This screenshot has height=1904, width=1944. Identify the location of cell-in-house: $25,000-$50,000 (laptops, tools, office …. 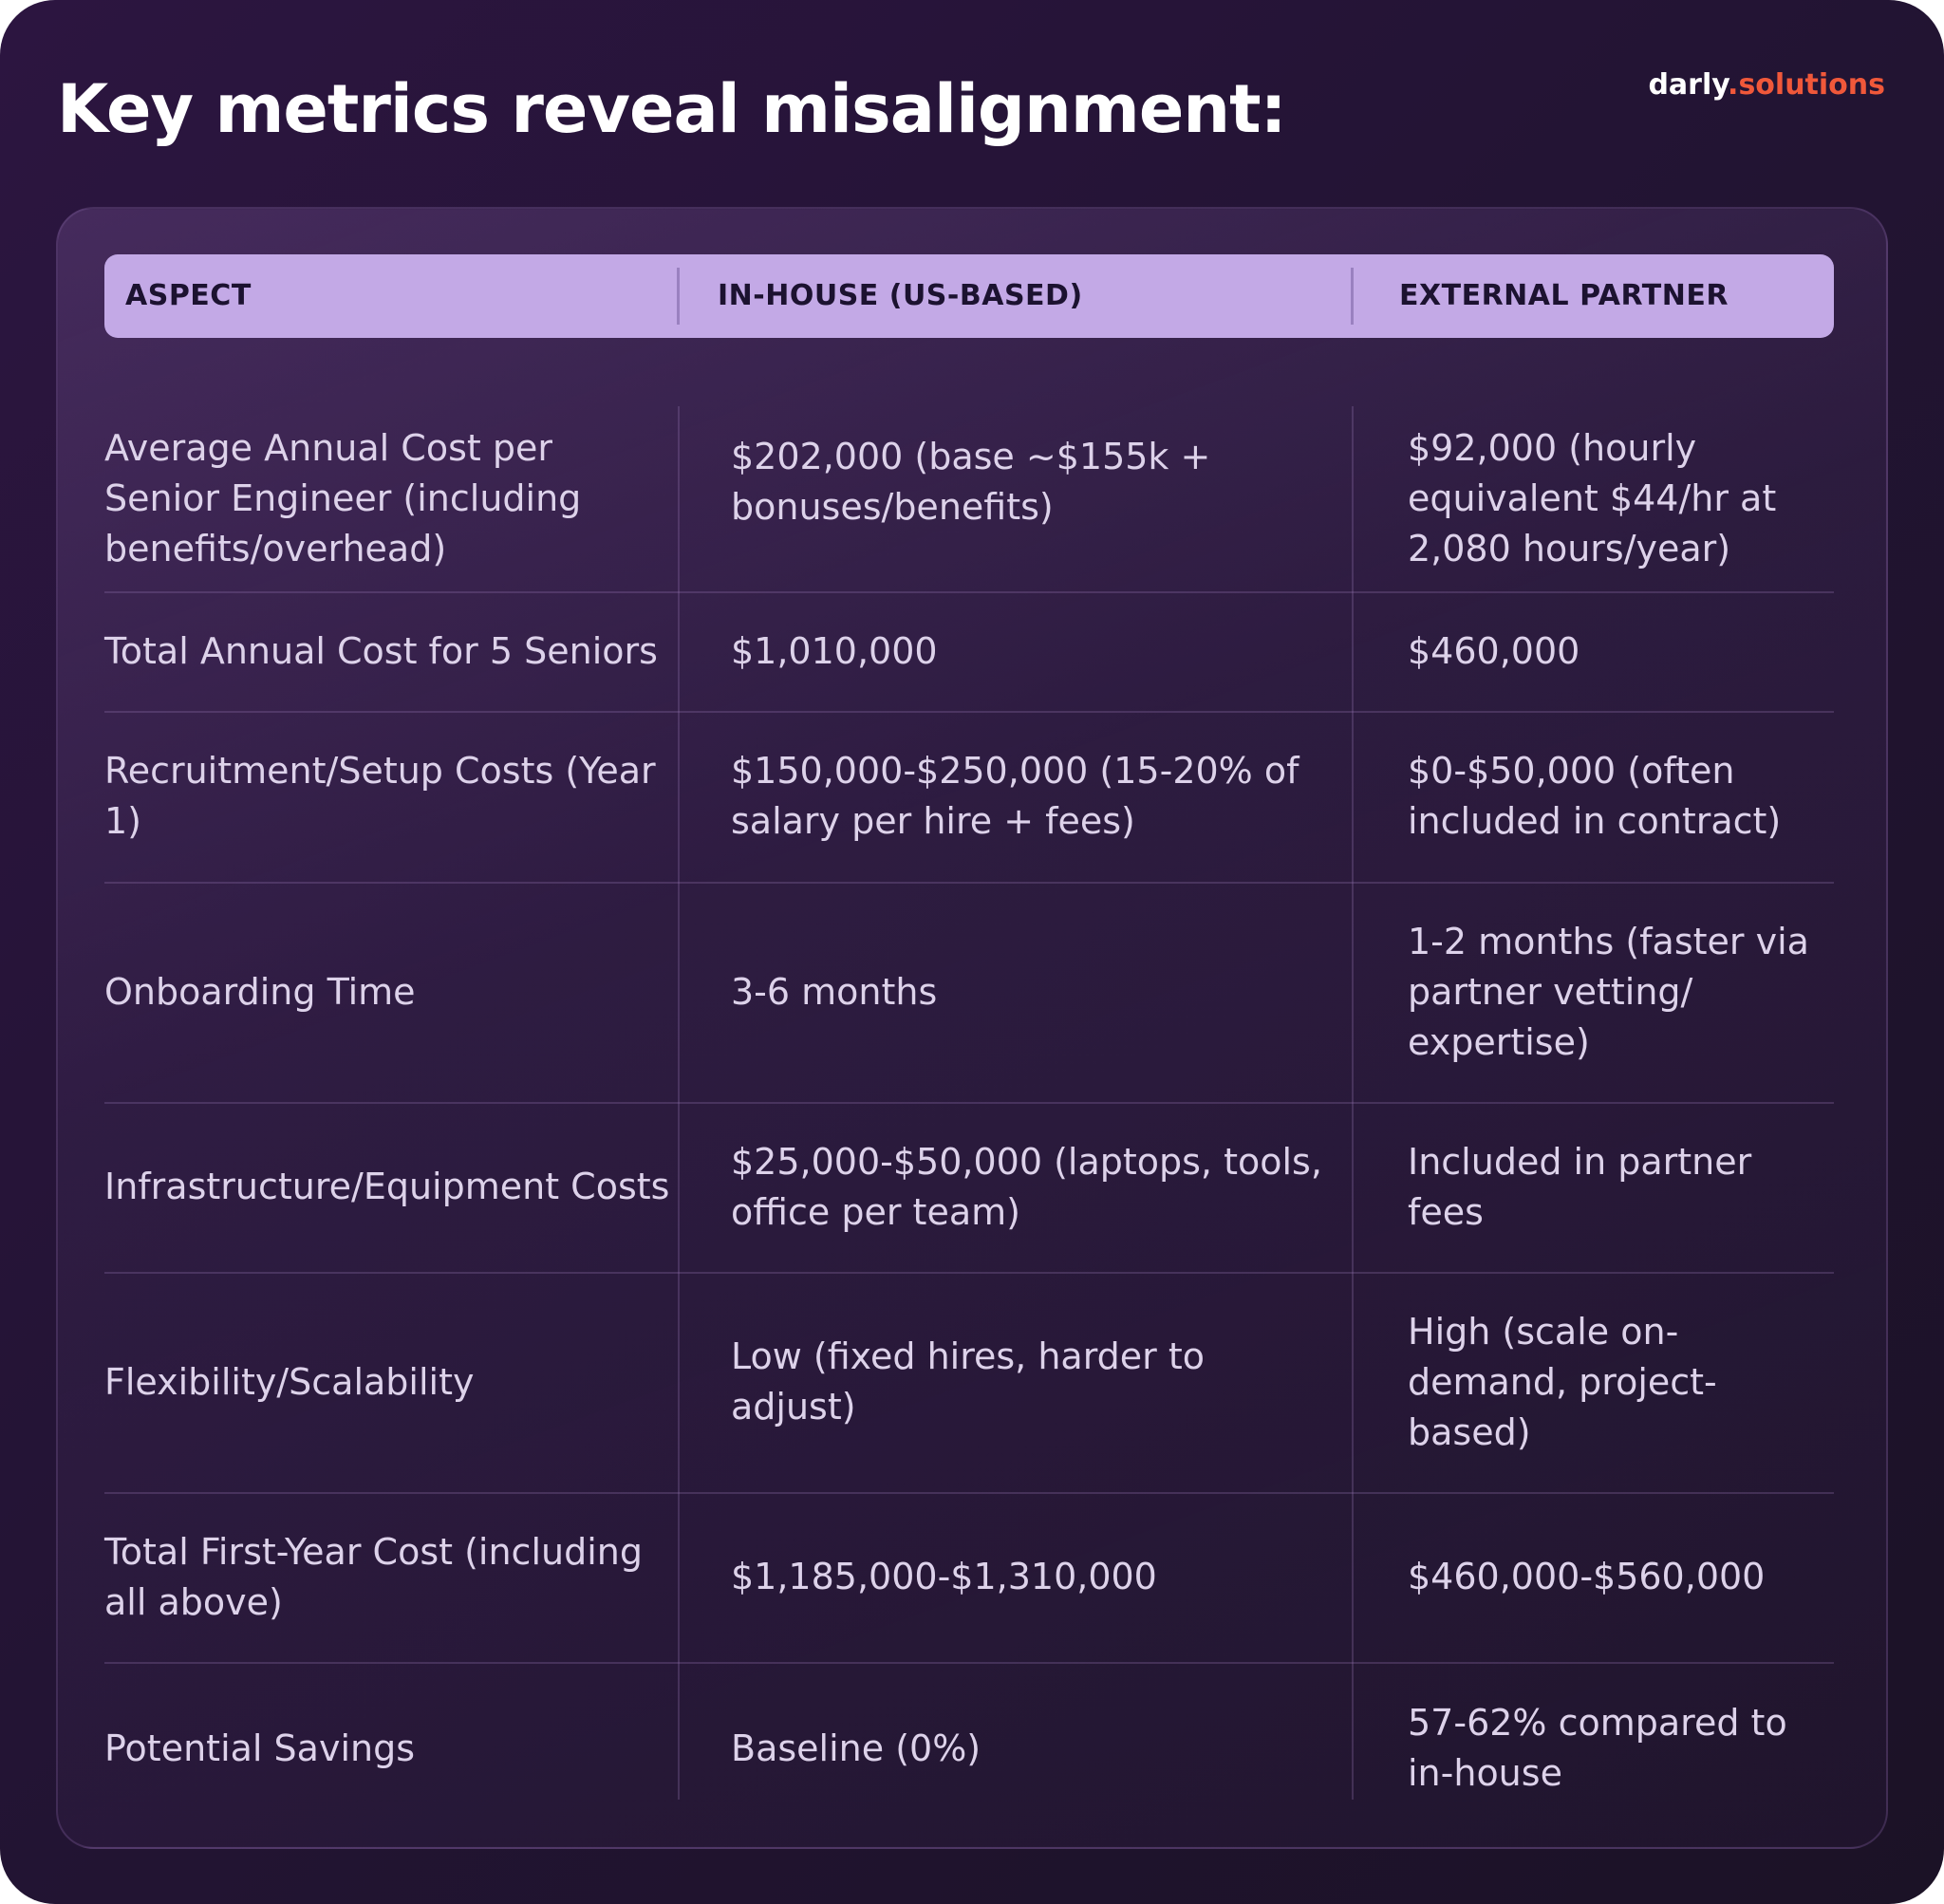
(1026, 1186).